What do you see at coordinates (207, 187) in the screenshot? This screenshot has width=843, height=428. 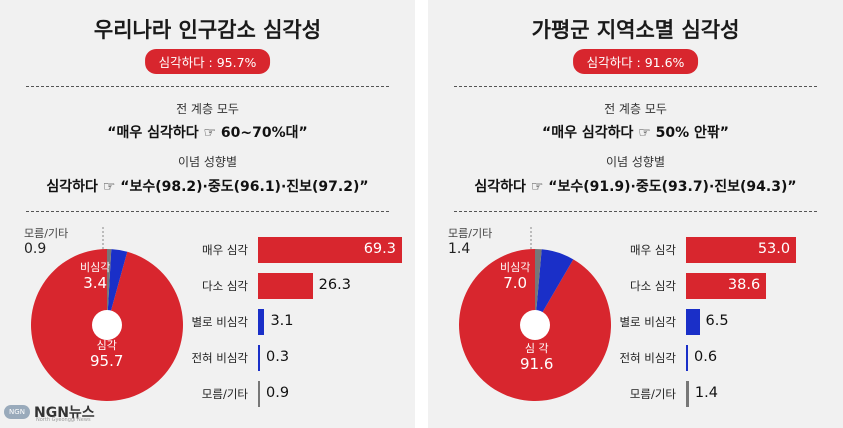 I see `line2-quote: 심각하다 ☞ “보수(98.2)·중도(96.1)·진보(97.2)”` at bounding box center [207, 187].